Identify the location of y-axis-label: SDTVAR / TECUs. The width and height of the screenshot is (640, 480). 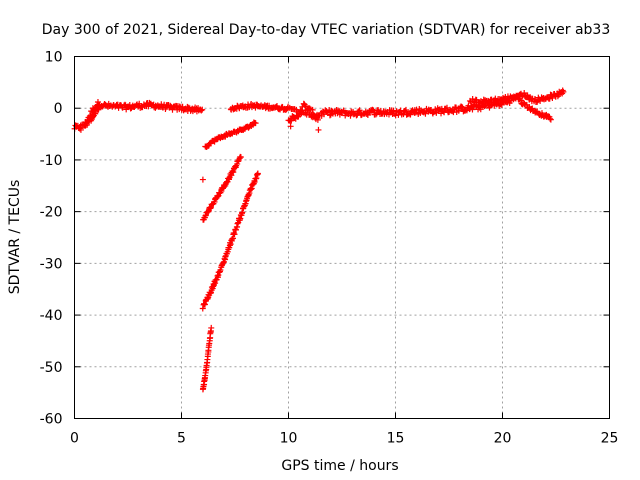
(15, 237).